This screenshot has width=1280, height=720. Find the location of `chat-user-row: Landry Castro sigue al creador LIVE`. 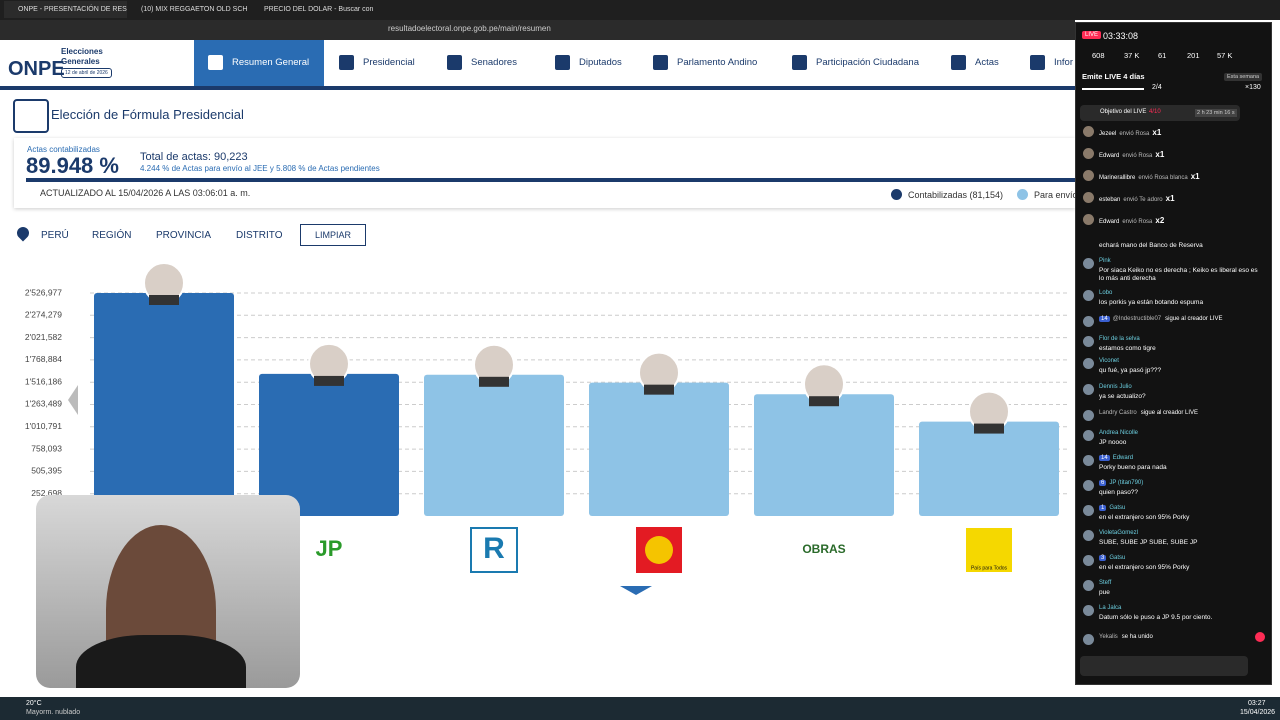

chat-user-row: Landry Castro sigue al creador LIVE is located at coordinates (1148, 413).